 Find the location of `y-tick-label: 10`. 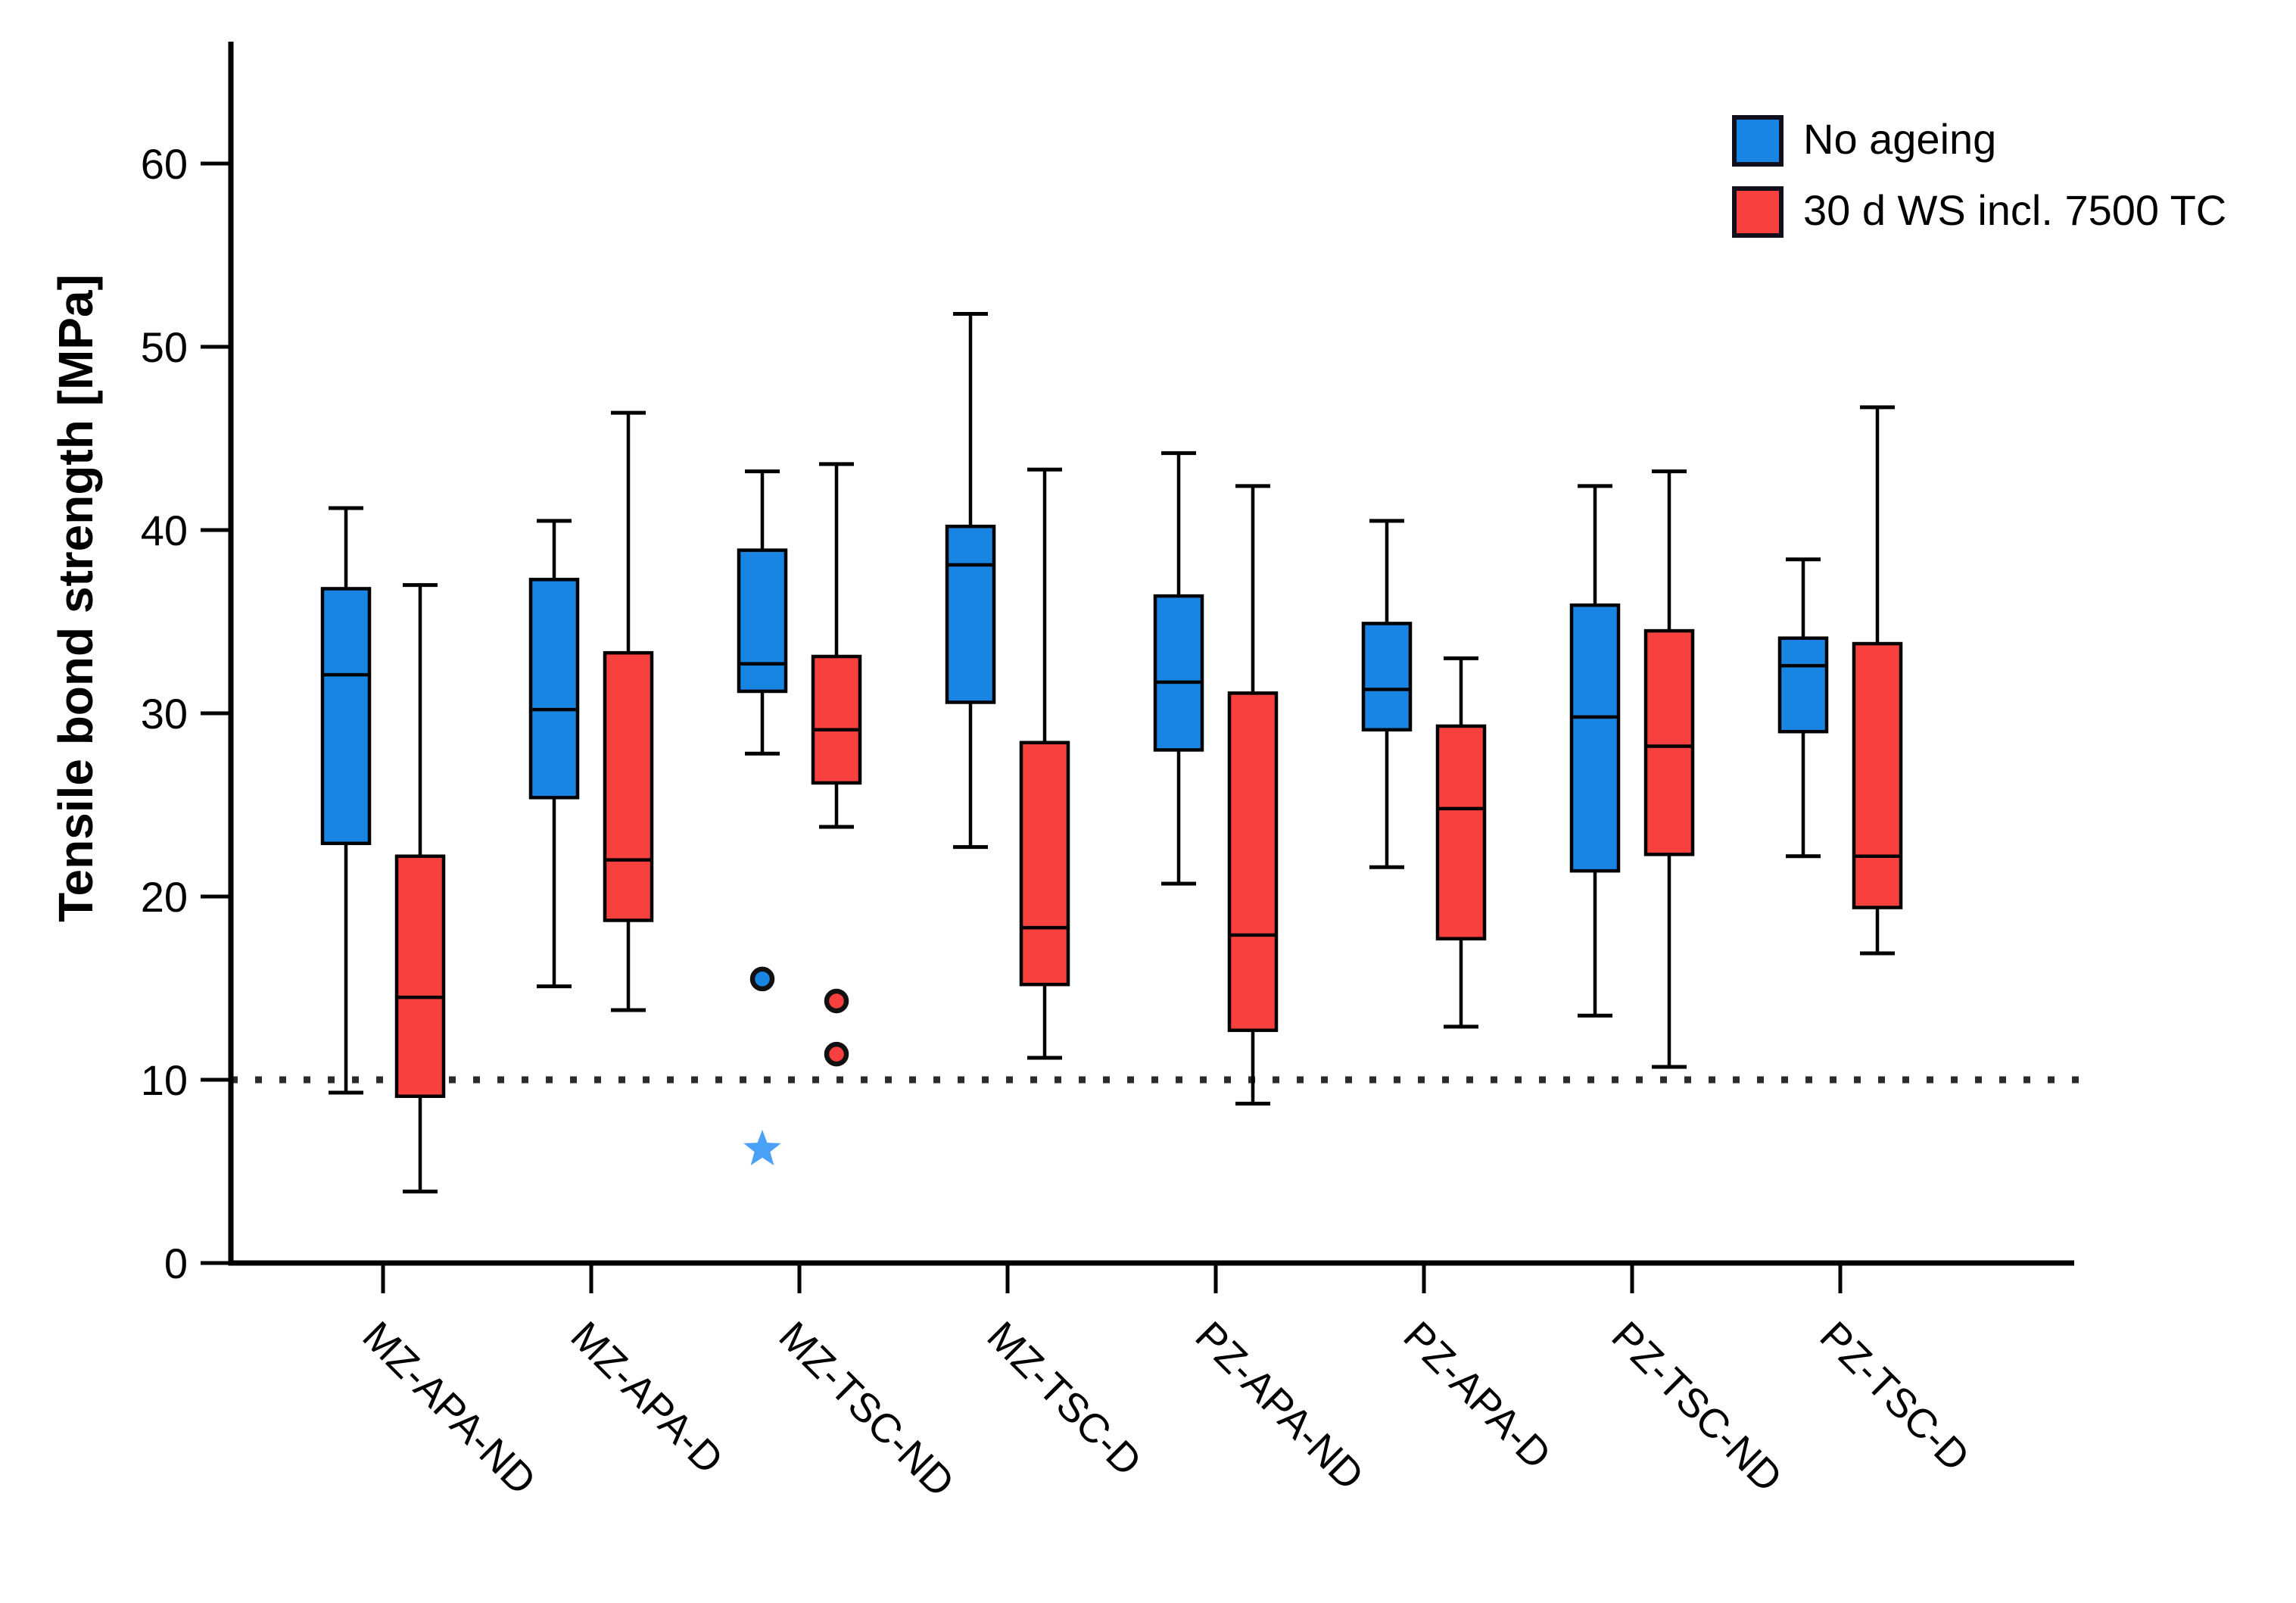

y-tick-label: 10 is located at coordinates (164, 1080).